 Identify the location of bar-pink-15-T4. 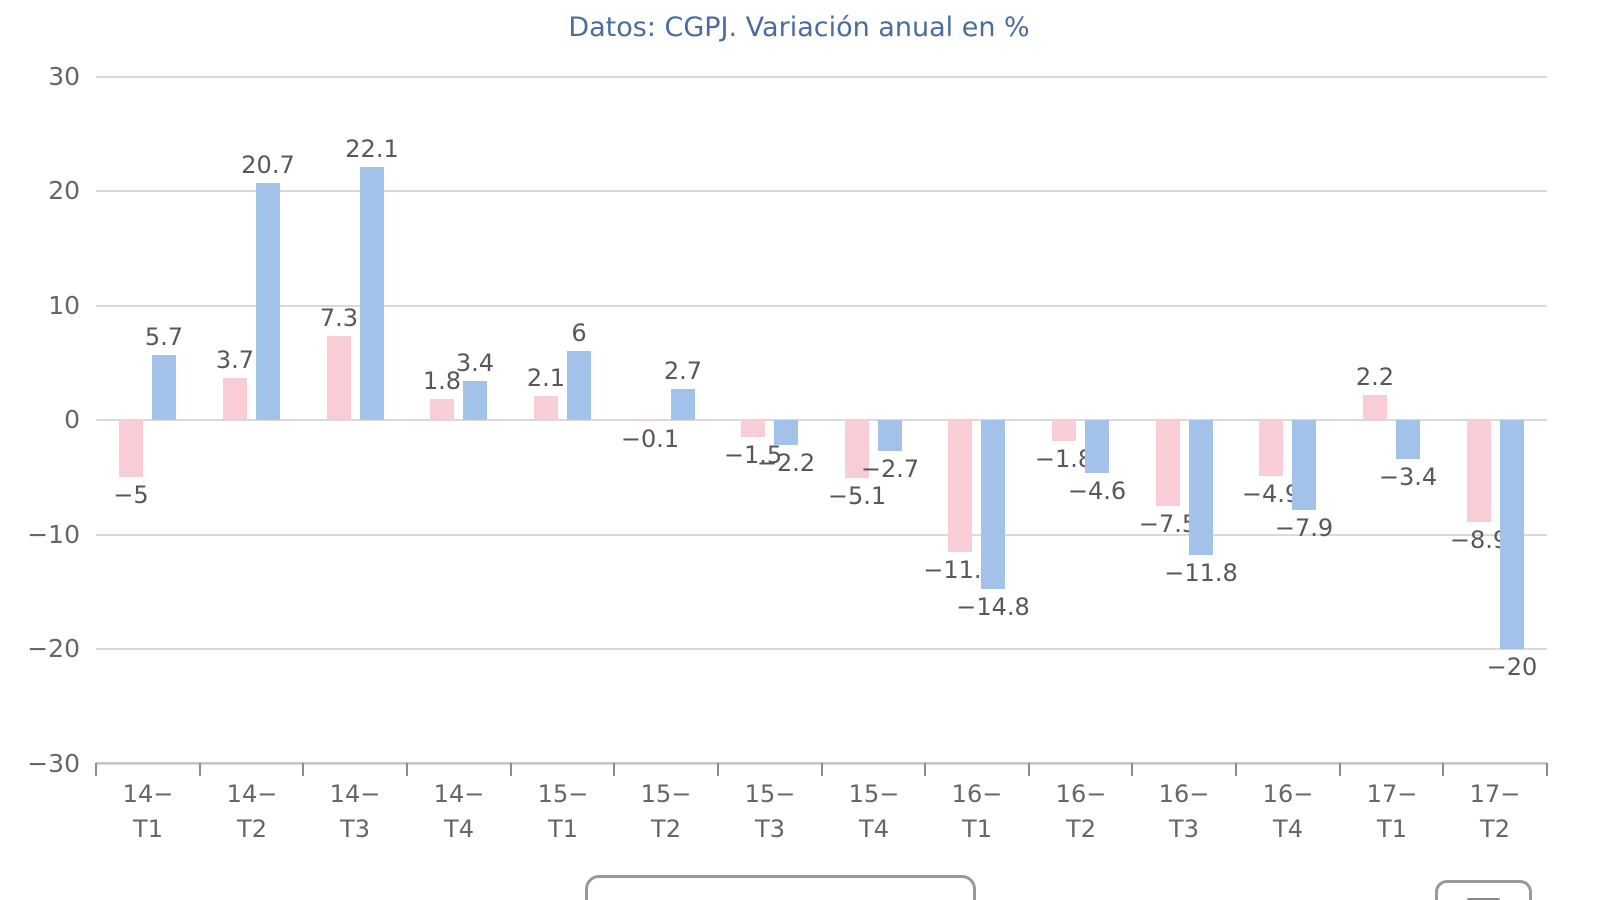
(857, 449).